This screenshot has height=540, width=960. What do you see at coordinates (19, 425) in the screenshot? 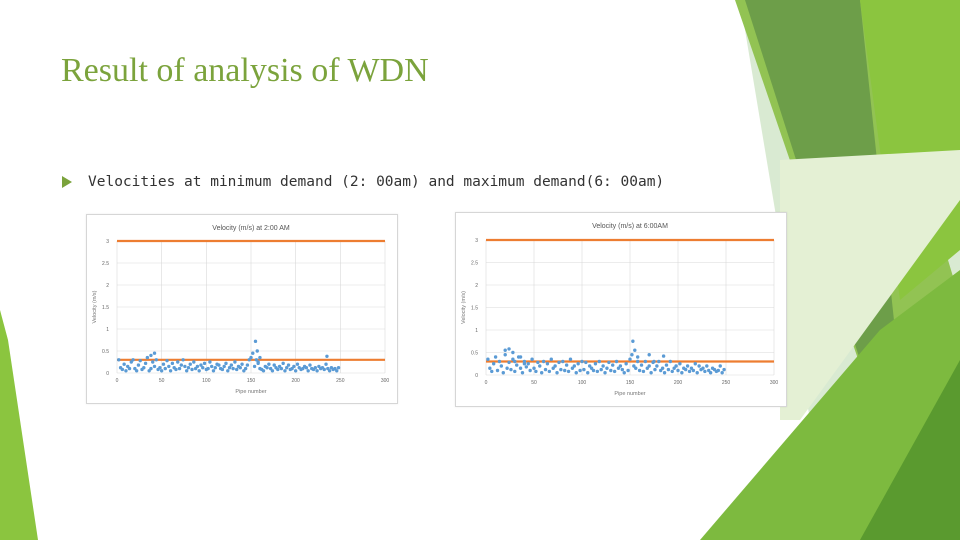
I see `deco-left-sliver` at bounding box center [19, 425].